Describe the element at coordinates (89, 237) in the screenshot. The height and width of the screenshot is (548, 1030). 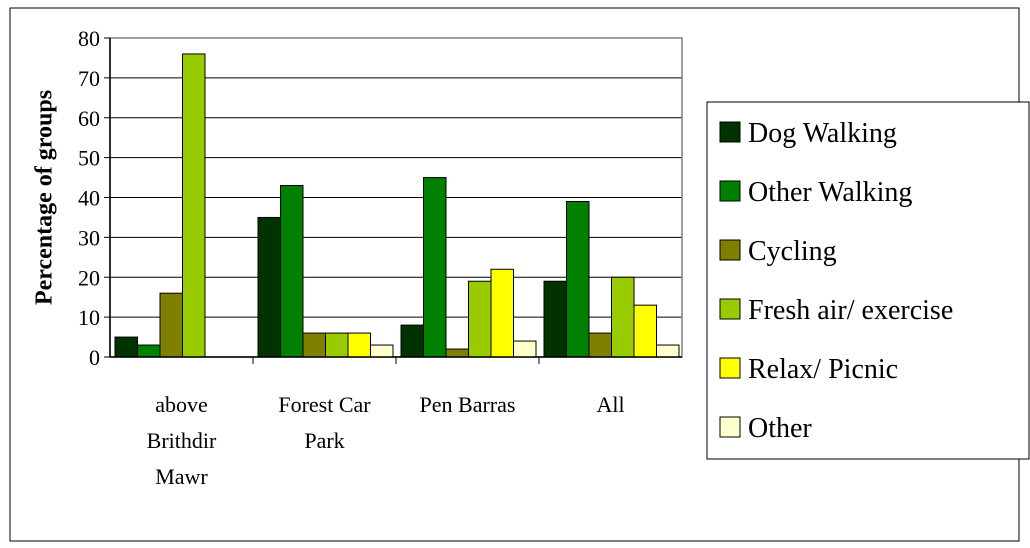
I see `y-tick-label: 30` at that location.